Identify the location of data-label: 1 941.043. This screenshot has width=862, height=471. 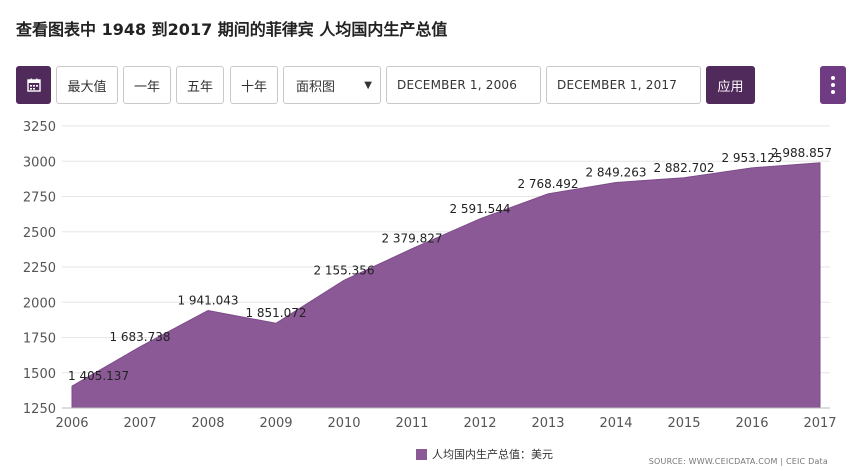
(207, 301).